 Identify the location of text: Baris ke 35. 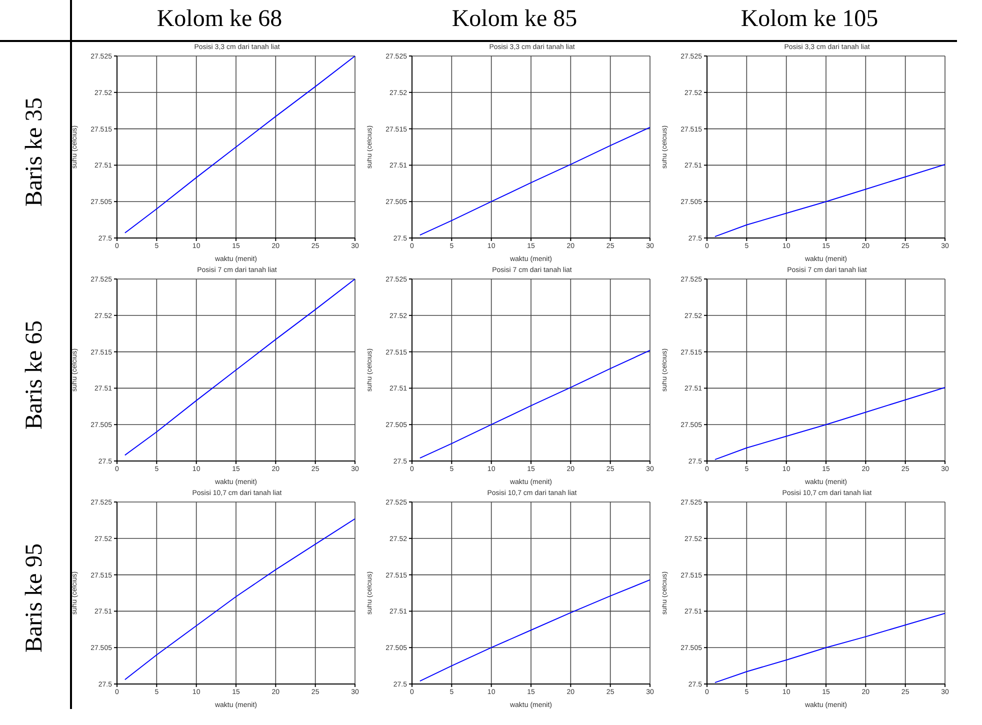
(34, 152).